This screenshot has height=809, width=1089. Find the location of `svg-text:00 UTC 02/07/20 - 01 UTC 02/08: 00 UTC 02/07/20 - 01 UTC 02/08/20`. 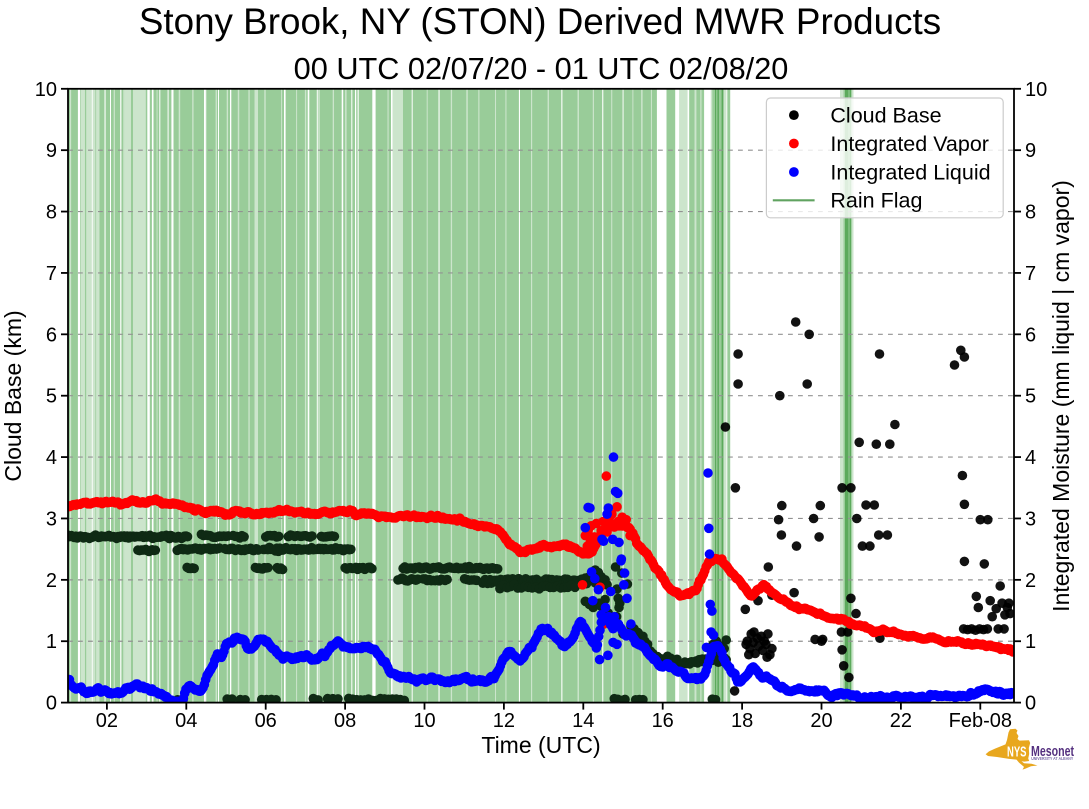

svg-text:00 UTC 02/07/20 - 01 UTC 02/08: 00 UTC 02/07/20 - 01 UTC 02/08/20 is located at coordinates (541, 68).